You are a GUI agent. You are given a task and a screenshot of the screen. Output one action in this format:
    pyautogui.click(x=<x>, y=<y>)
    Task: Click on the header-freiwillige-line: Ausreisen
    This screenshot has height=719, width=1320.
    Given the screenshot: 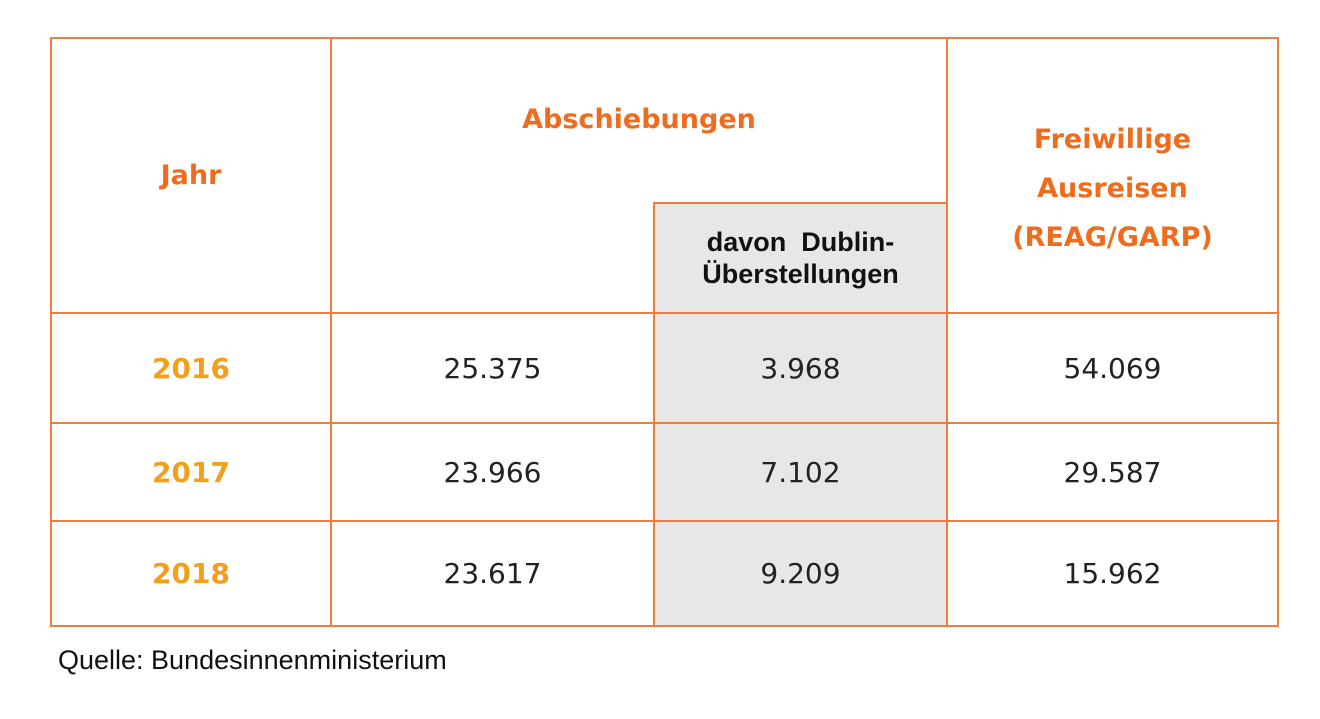 What is the action you would take?
    pyautogui.click(x=1112, y=188)
    